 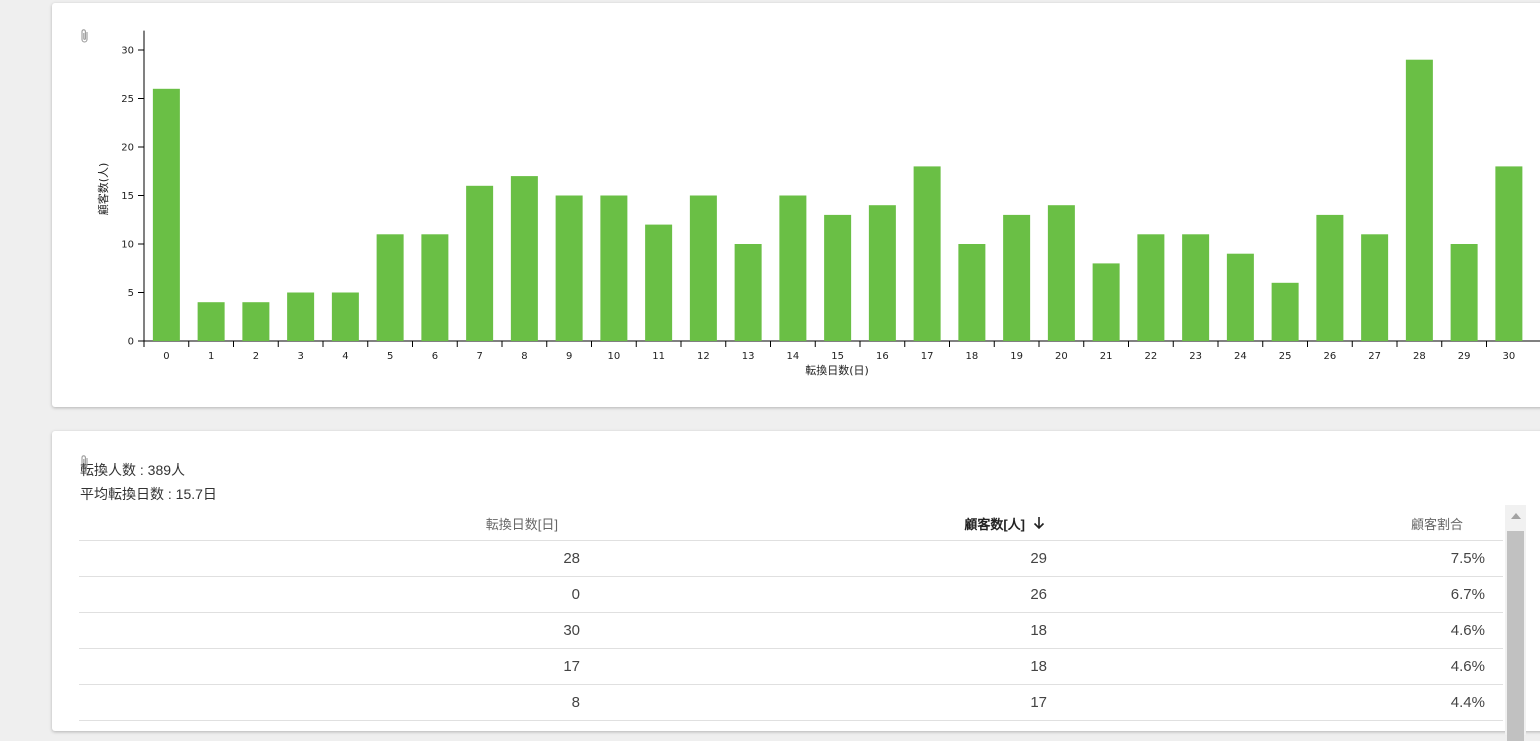 I want to click on vertical-scrollbar, so click(x=1515, y=623).